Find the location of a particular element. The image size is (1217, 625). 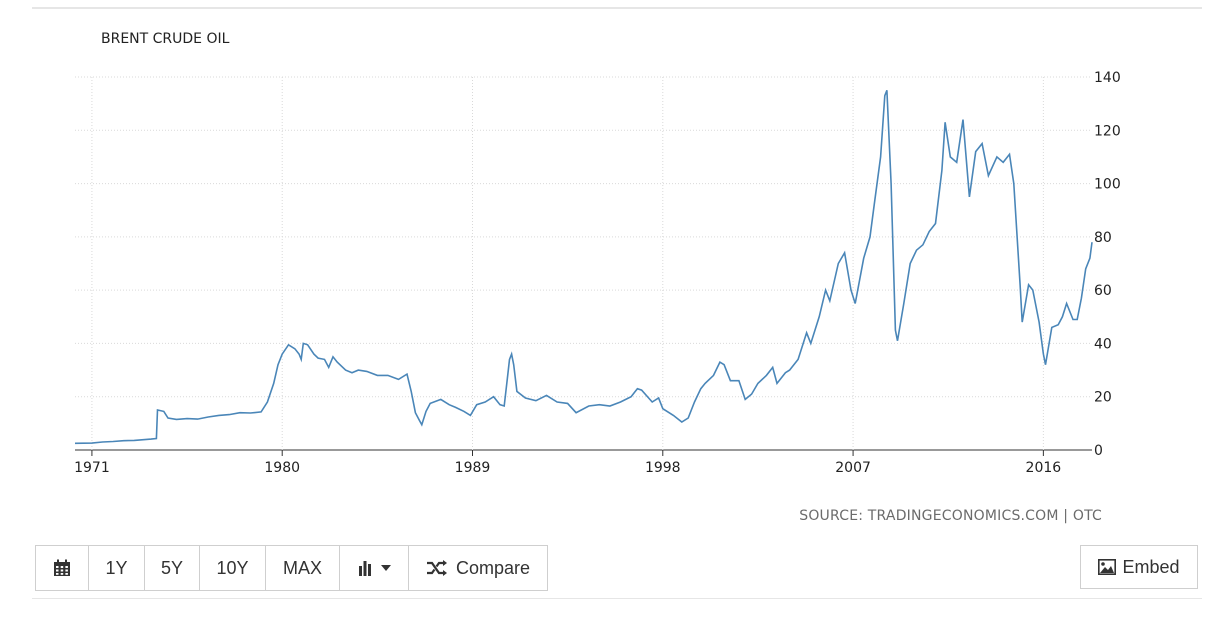

compare-button: Compare is located at coordinates (478, 568).